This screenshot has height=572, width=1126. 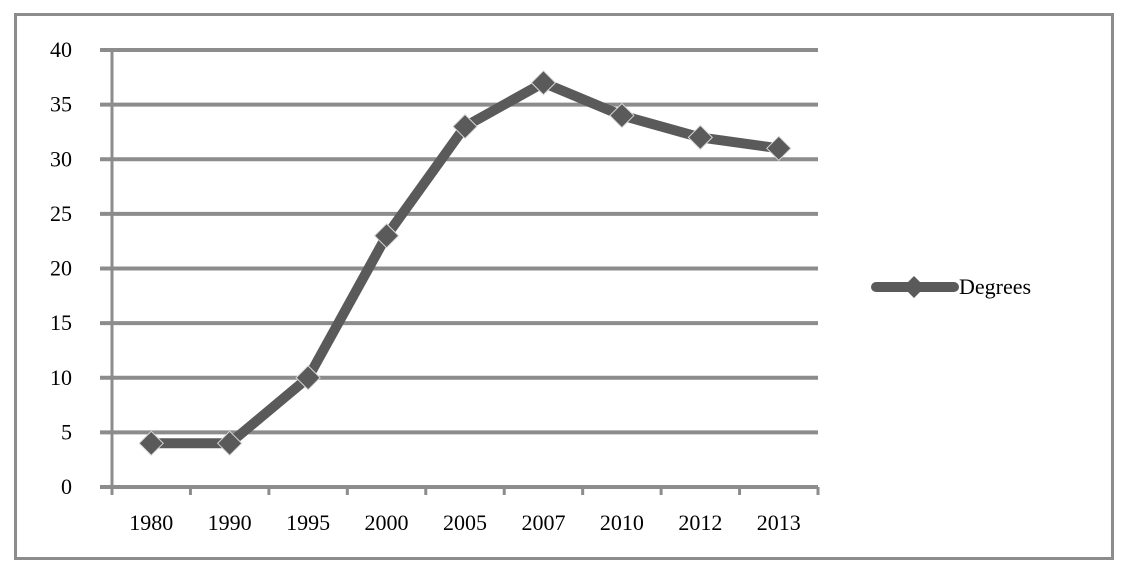 What do you see at coordinates (914, 287) in the screenshot?
I see `legend-diamond-marker` at bounding box center [914, 287].